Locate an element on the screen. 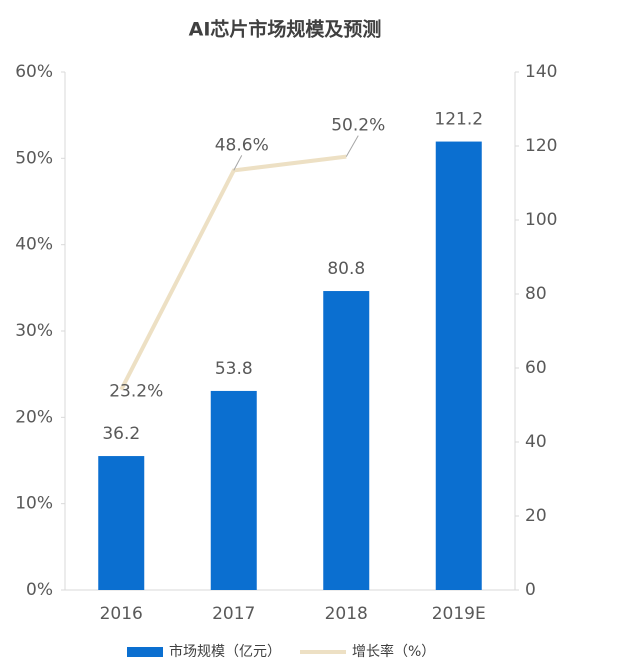 The height and width of the screenshot is (665, 641). bar-value-label: 80.8 is located at coordinates (346, 269).